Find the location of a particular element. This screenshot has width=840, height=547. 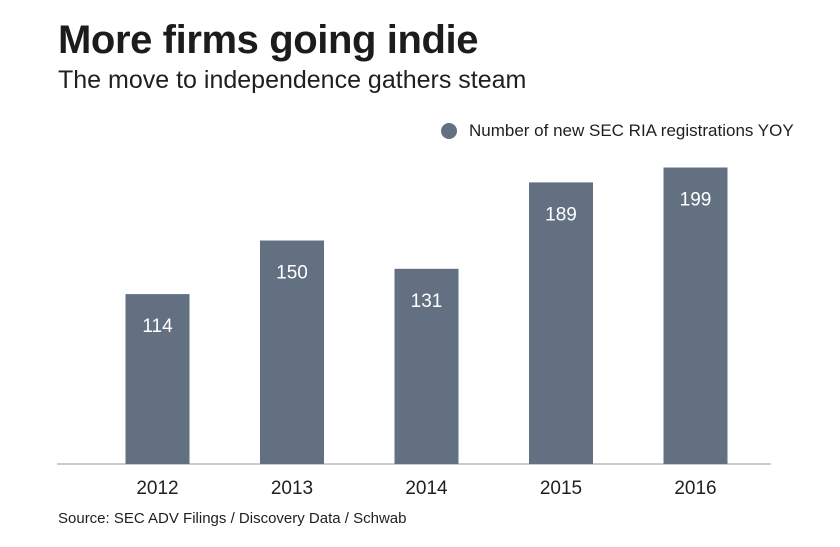

bar-2012 is located at coordinates (157, 379).